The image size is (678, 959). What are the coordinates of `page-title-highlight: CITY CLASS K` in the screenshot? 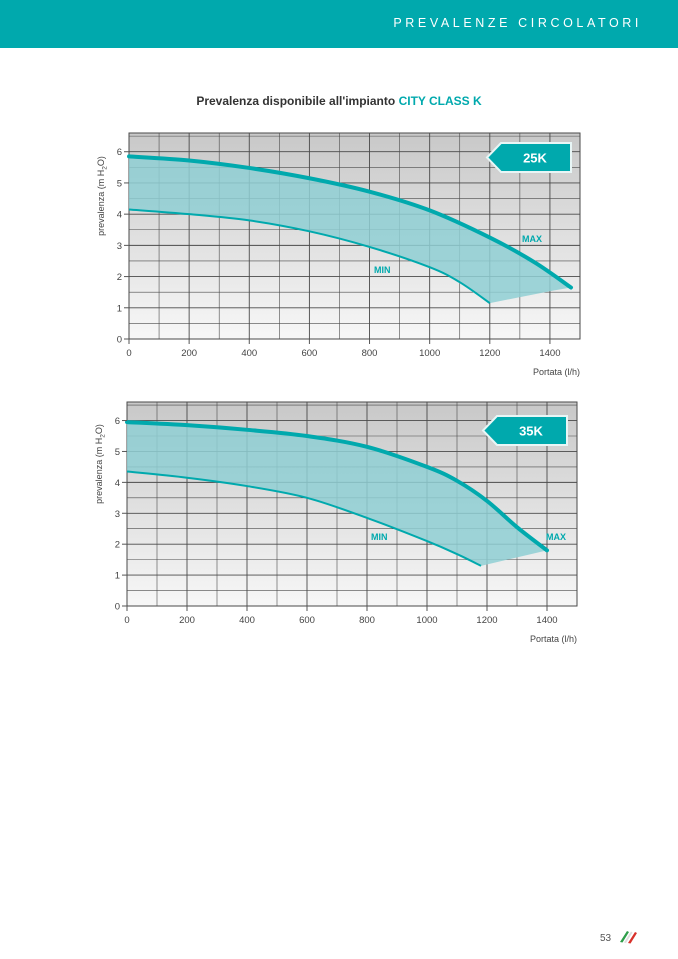 It's located at (440, 101).